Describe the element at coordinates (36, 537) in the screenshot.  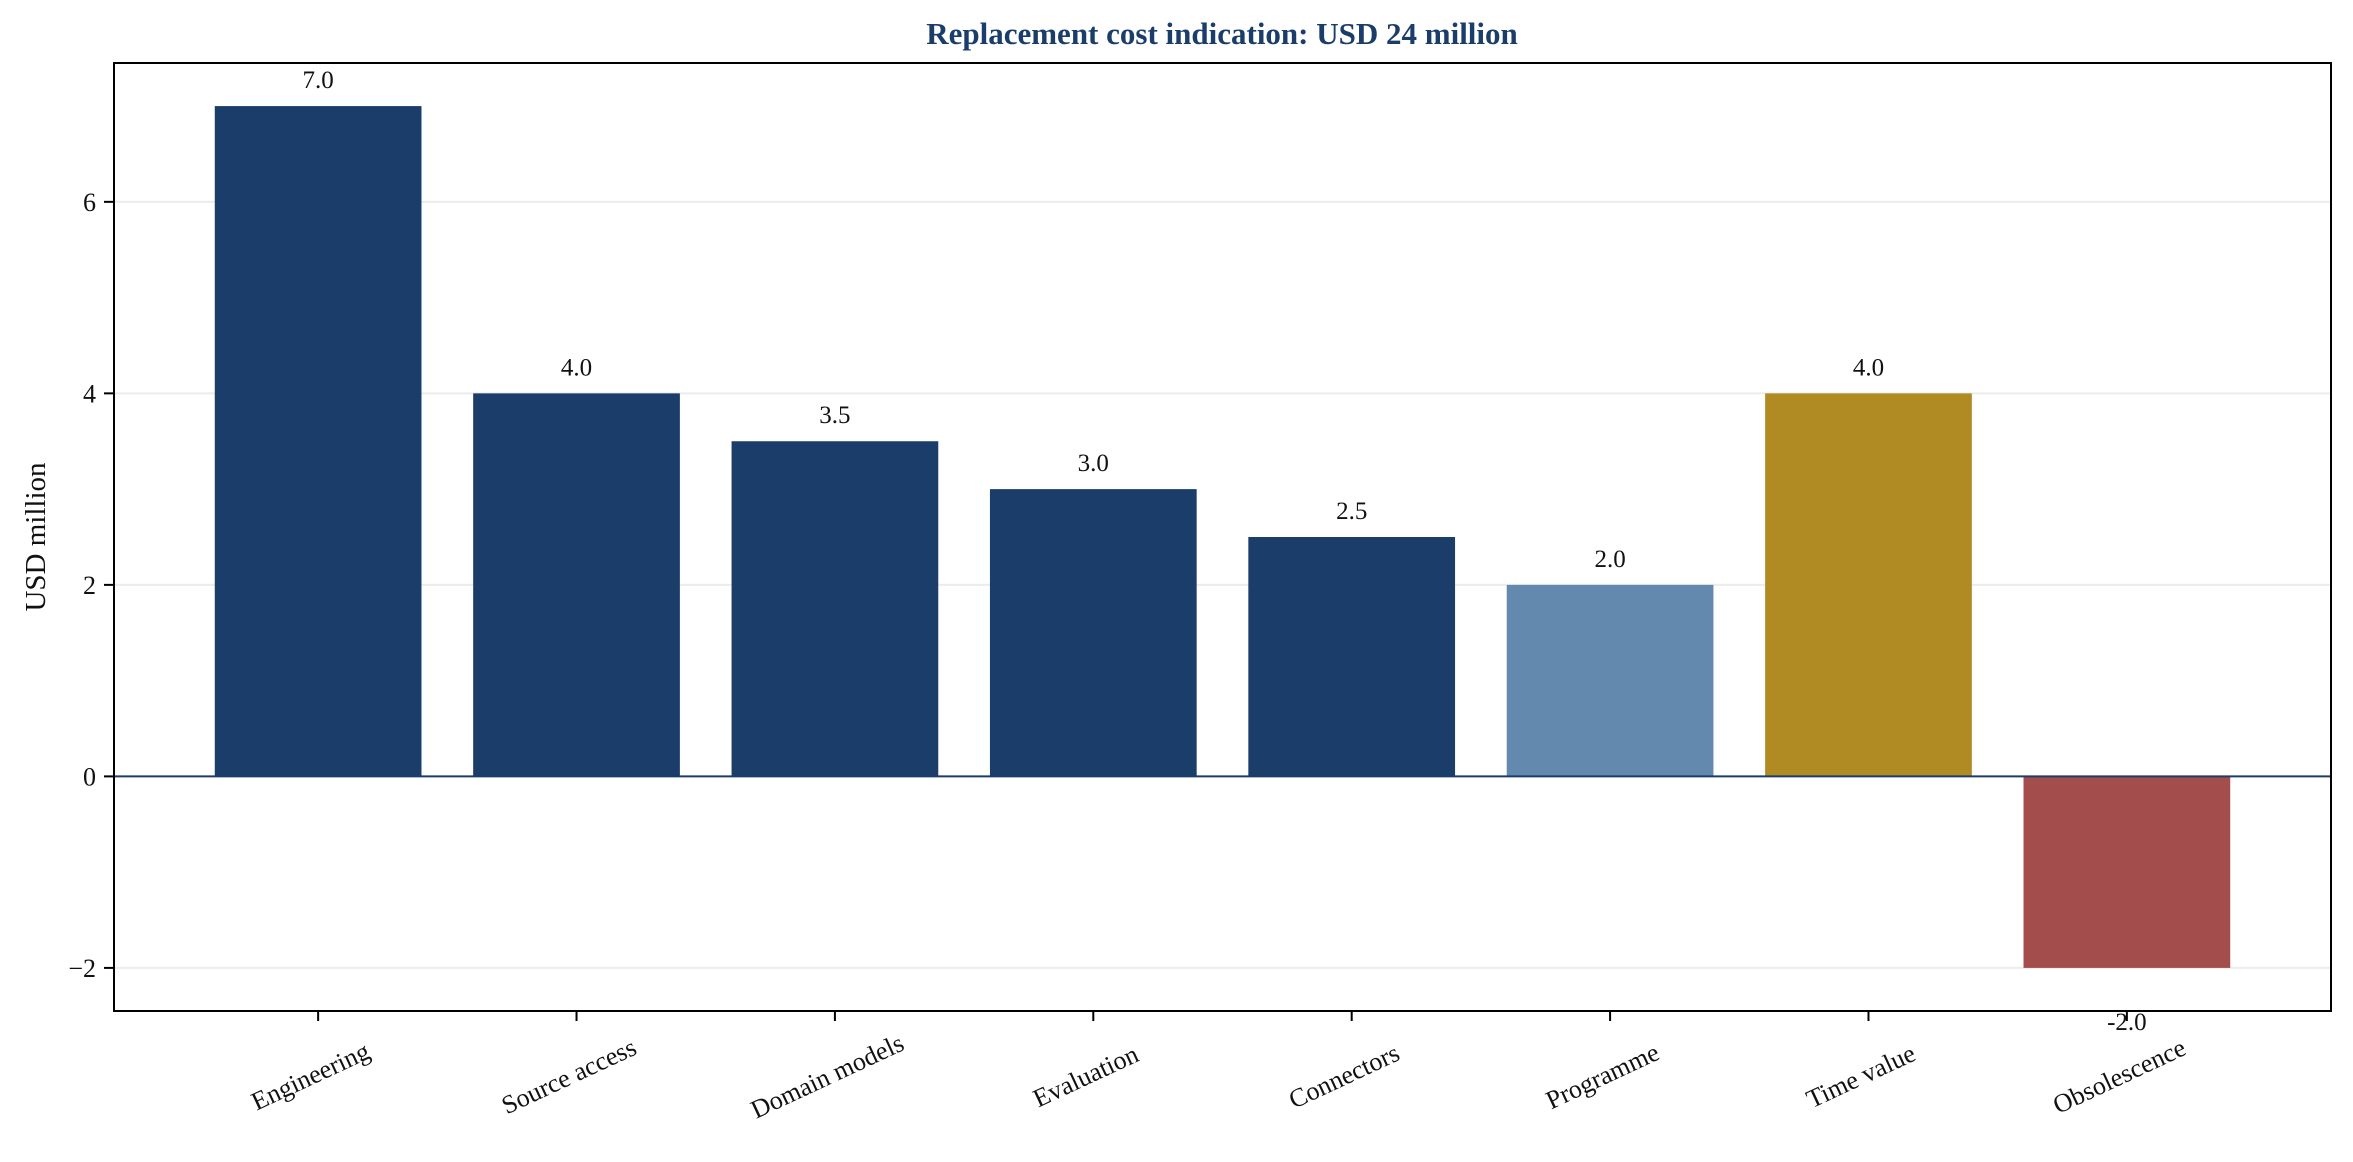
I see `y-axis-label: USD million` at that location.